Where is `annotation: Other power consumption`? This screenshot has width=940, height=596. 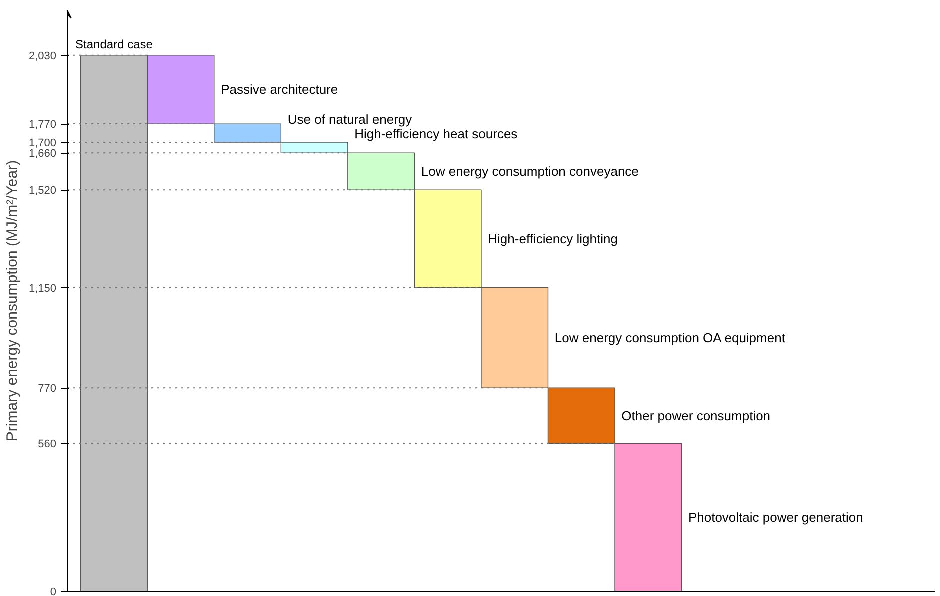
annotation: Other power consumption is located at coordinates (696, 416).